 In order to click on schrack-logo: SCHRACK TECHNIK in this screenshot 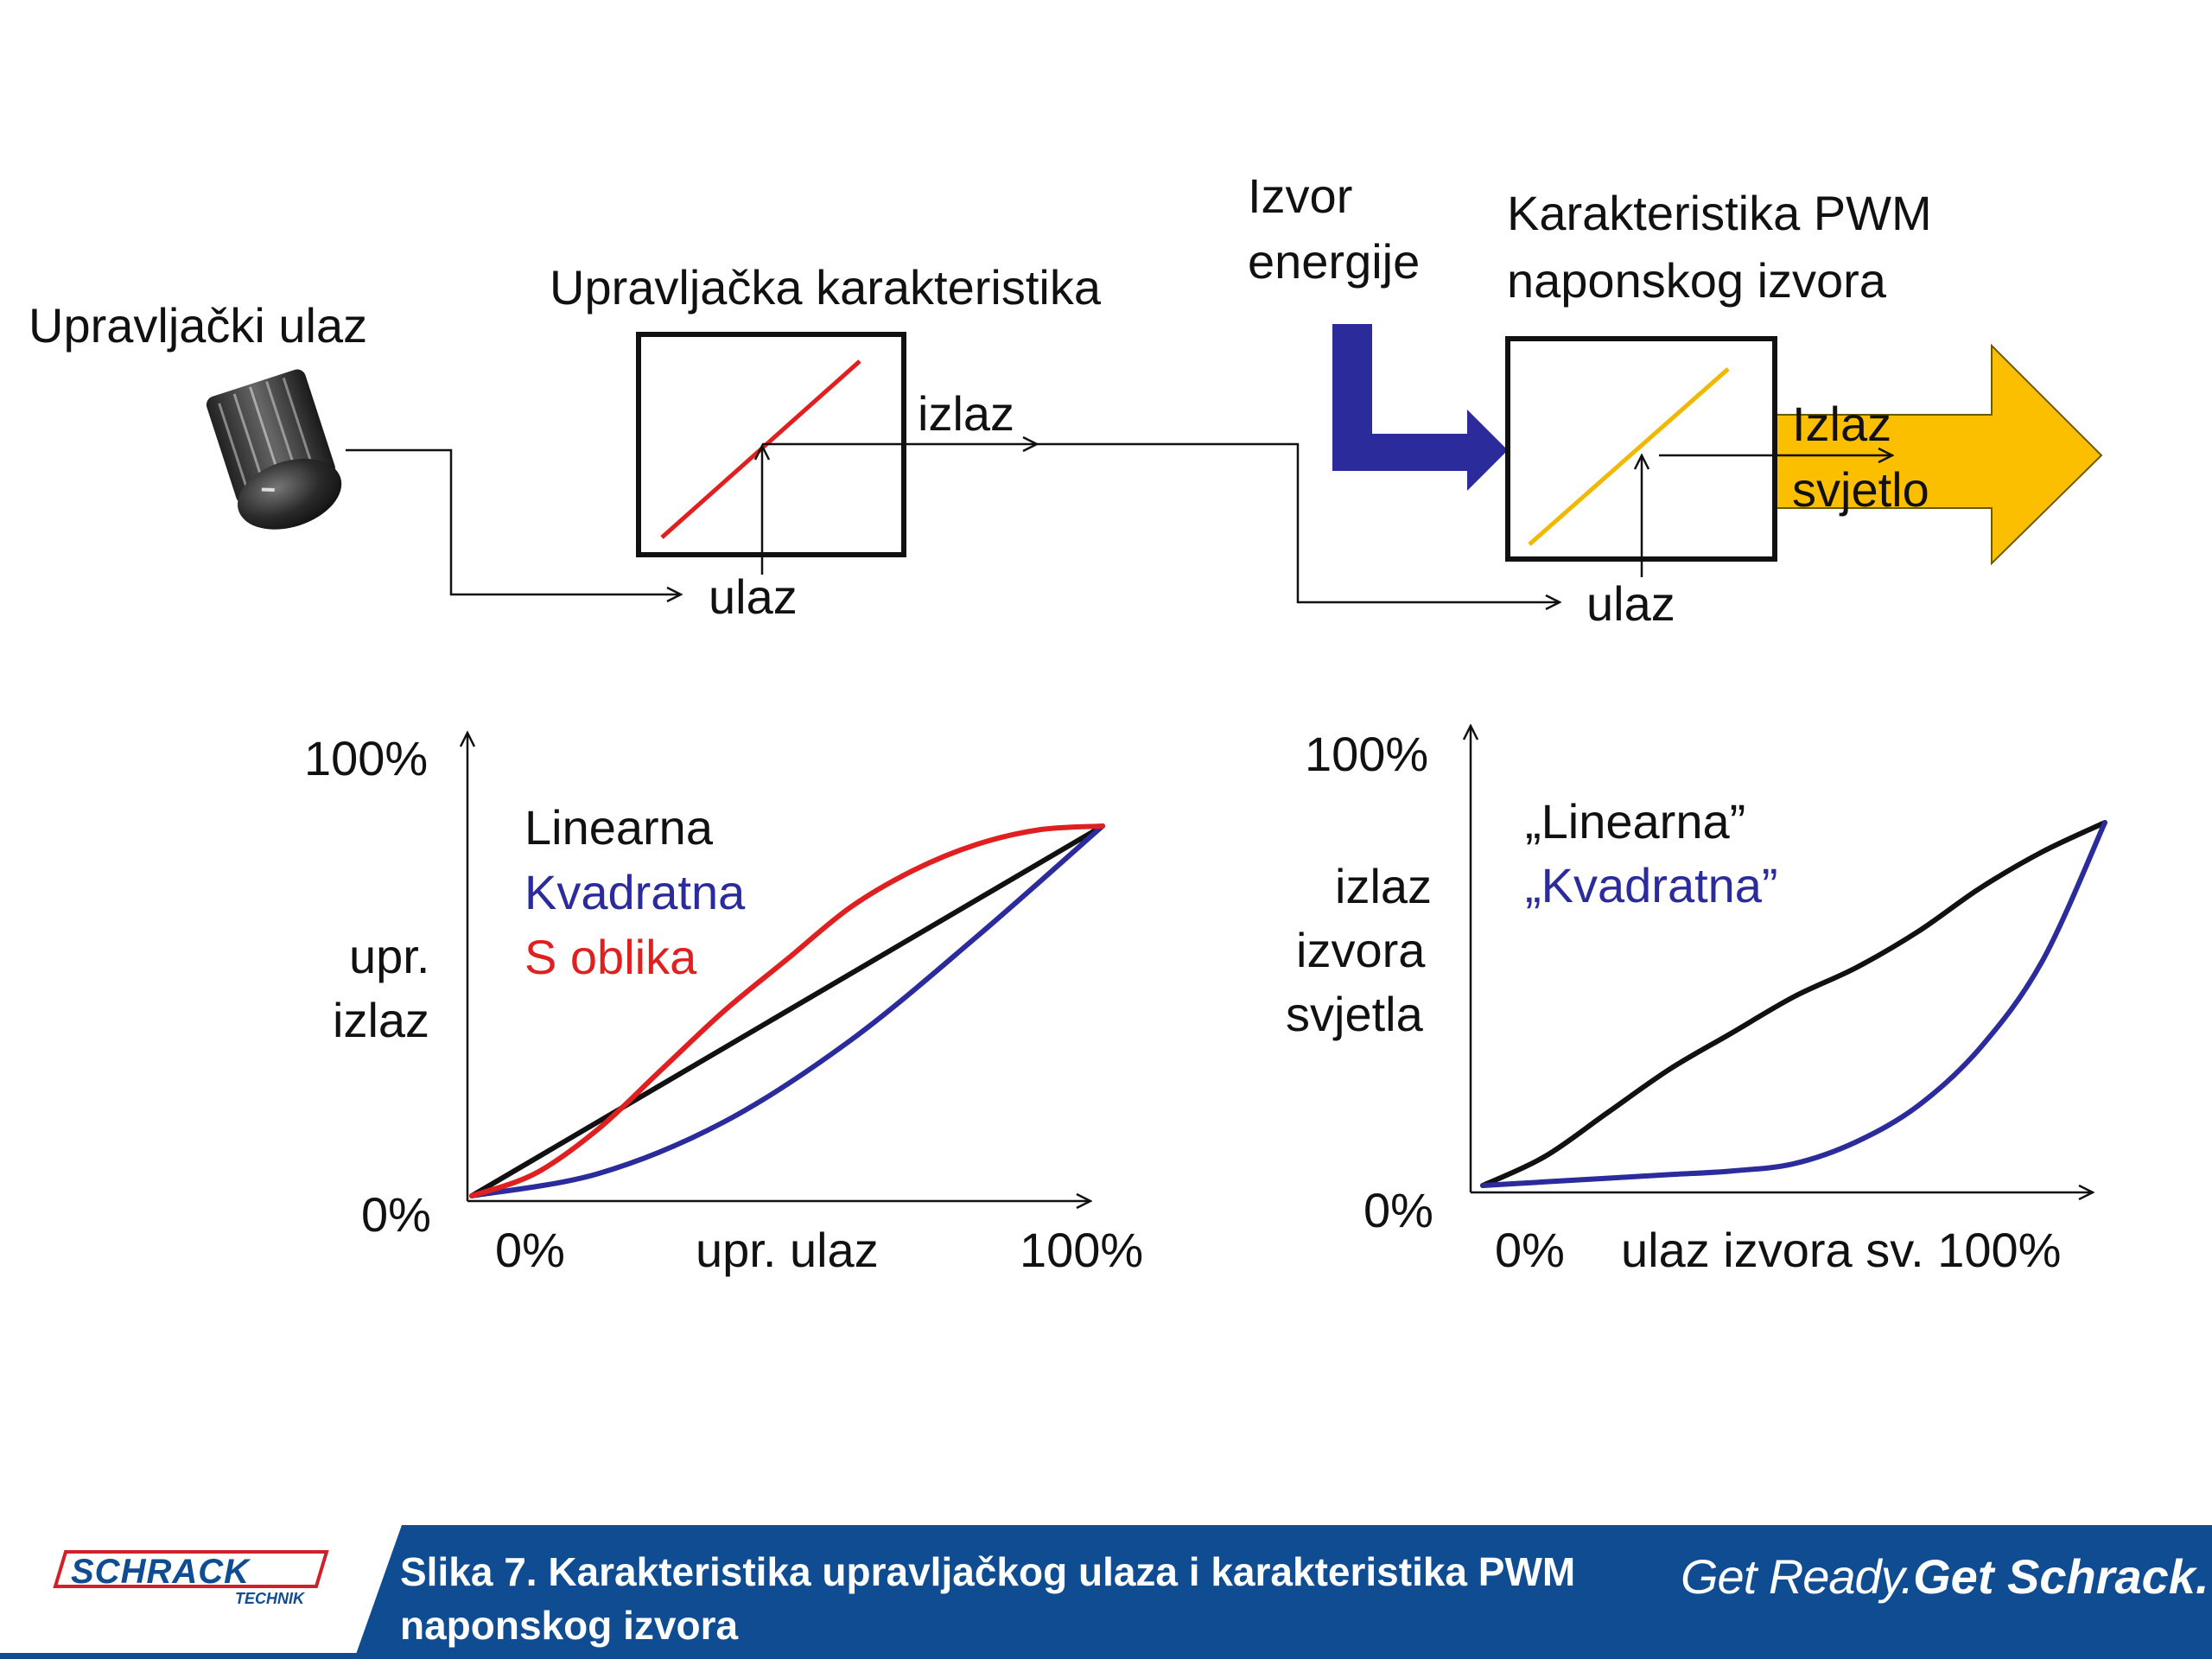, I will do `click(192, 1579)`.